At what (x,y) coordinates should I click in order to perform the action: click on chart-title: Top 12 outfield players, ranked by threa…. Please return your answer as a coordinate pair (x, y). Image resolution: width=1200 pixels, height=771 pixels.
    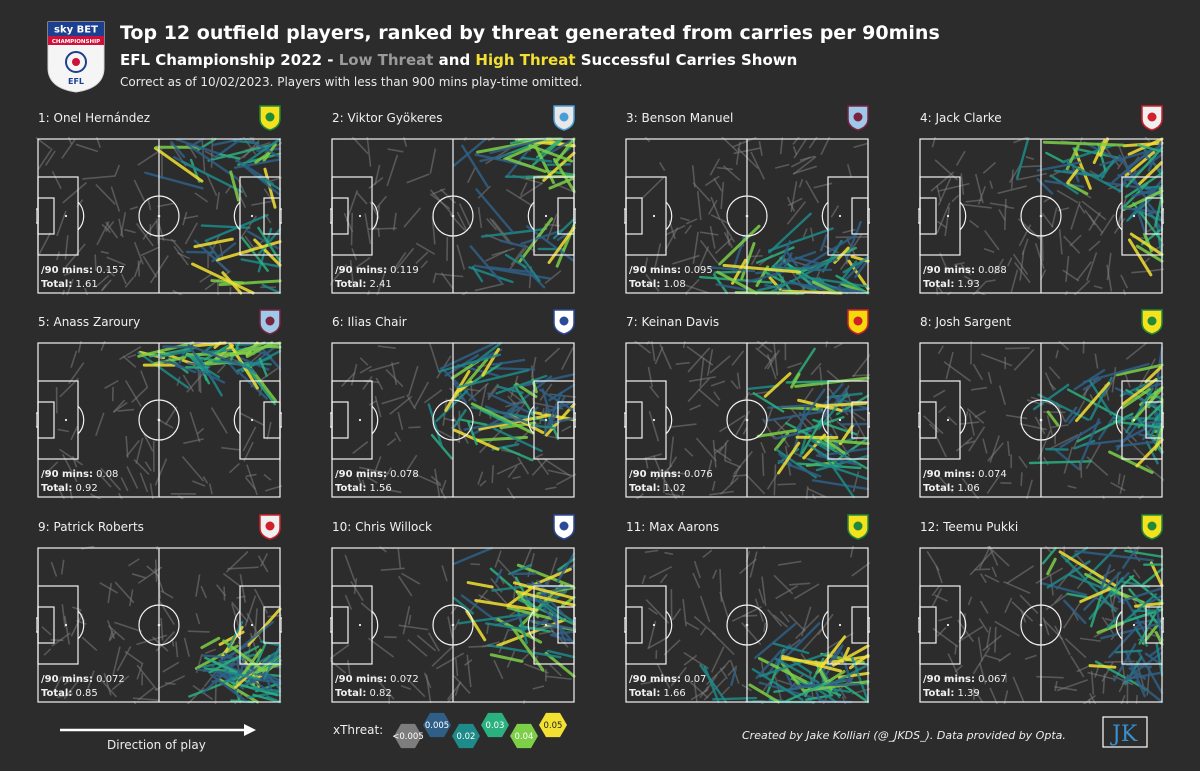
    Looking at the image, I should click on (530, 33).